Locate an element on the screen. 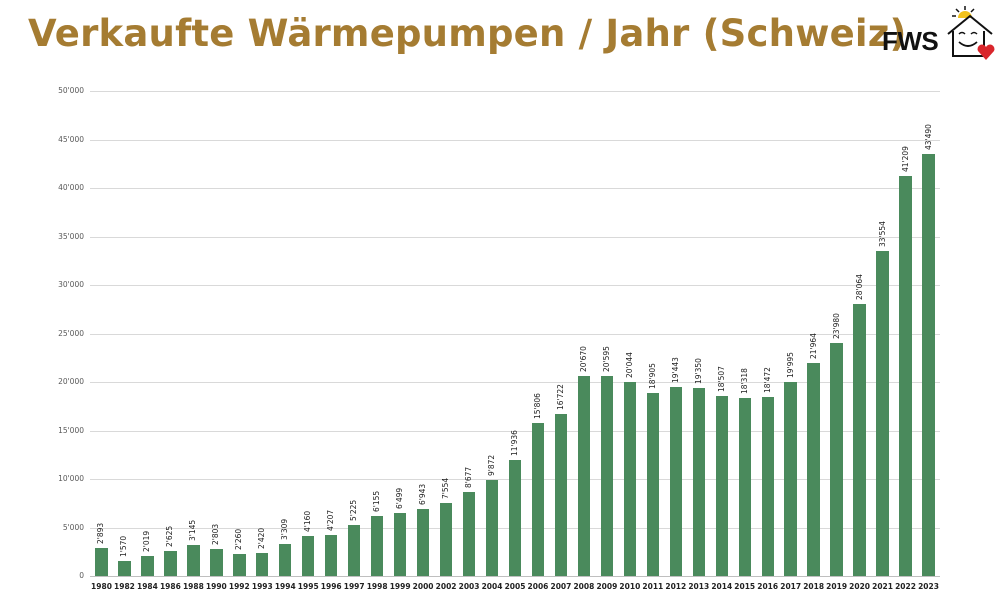 The width and height of the screenshot is (1000, 596). x-tick-label: 1998 is located at coordinates (377, 586).